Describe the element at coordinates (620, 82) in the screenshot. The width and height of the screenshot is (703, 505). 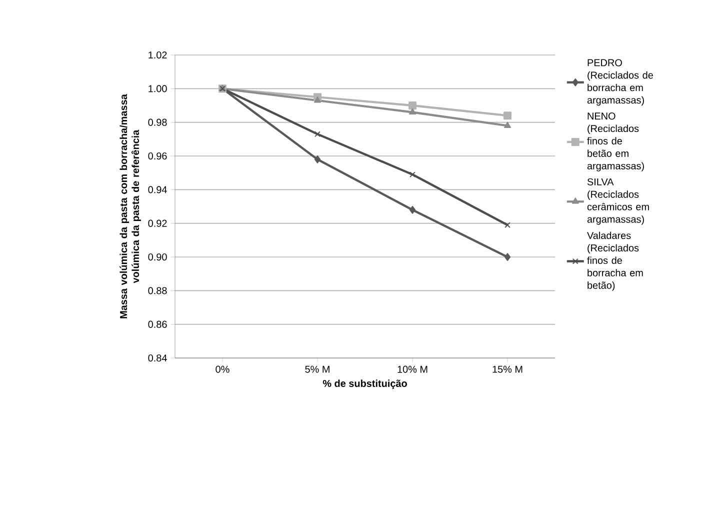
I see `legend-label: PEDRO (Reciclados de borracha em argamassas)` at that location.